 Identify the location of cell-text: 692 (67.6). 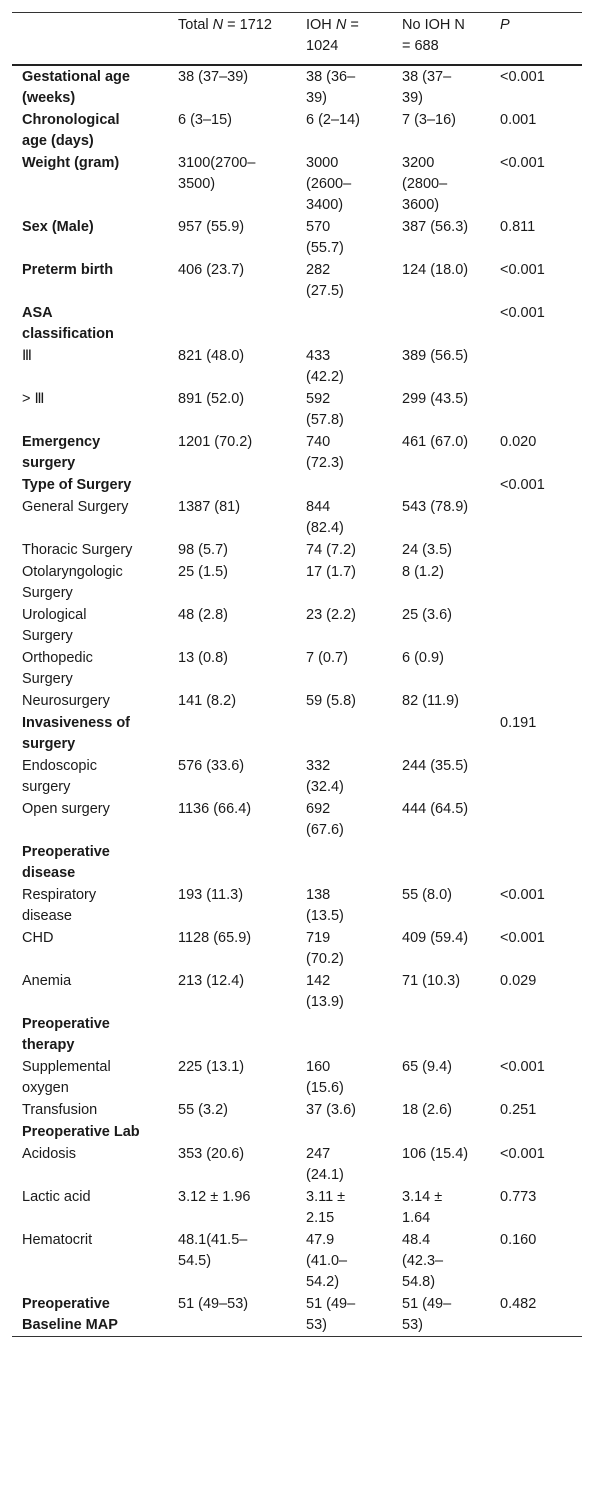
(325, 819).